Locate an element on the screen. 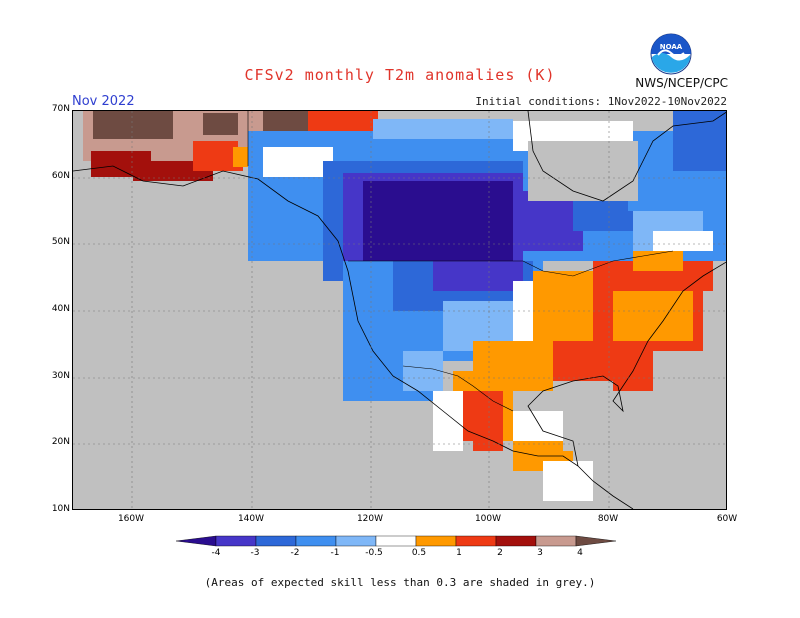  colorbar-label-2: 2 is located at coordinates (500, 553).